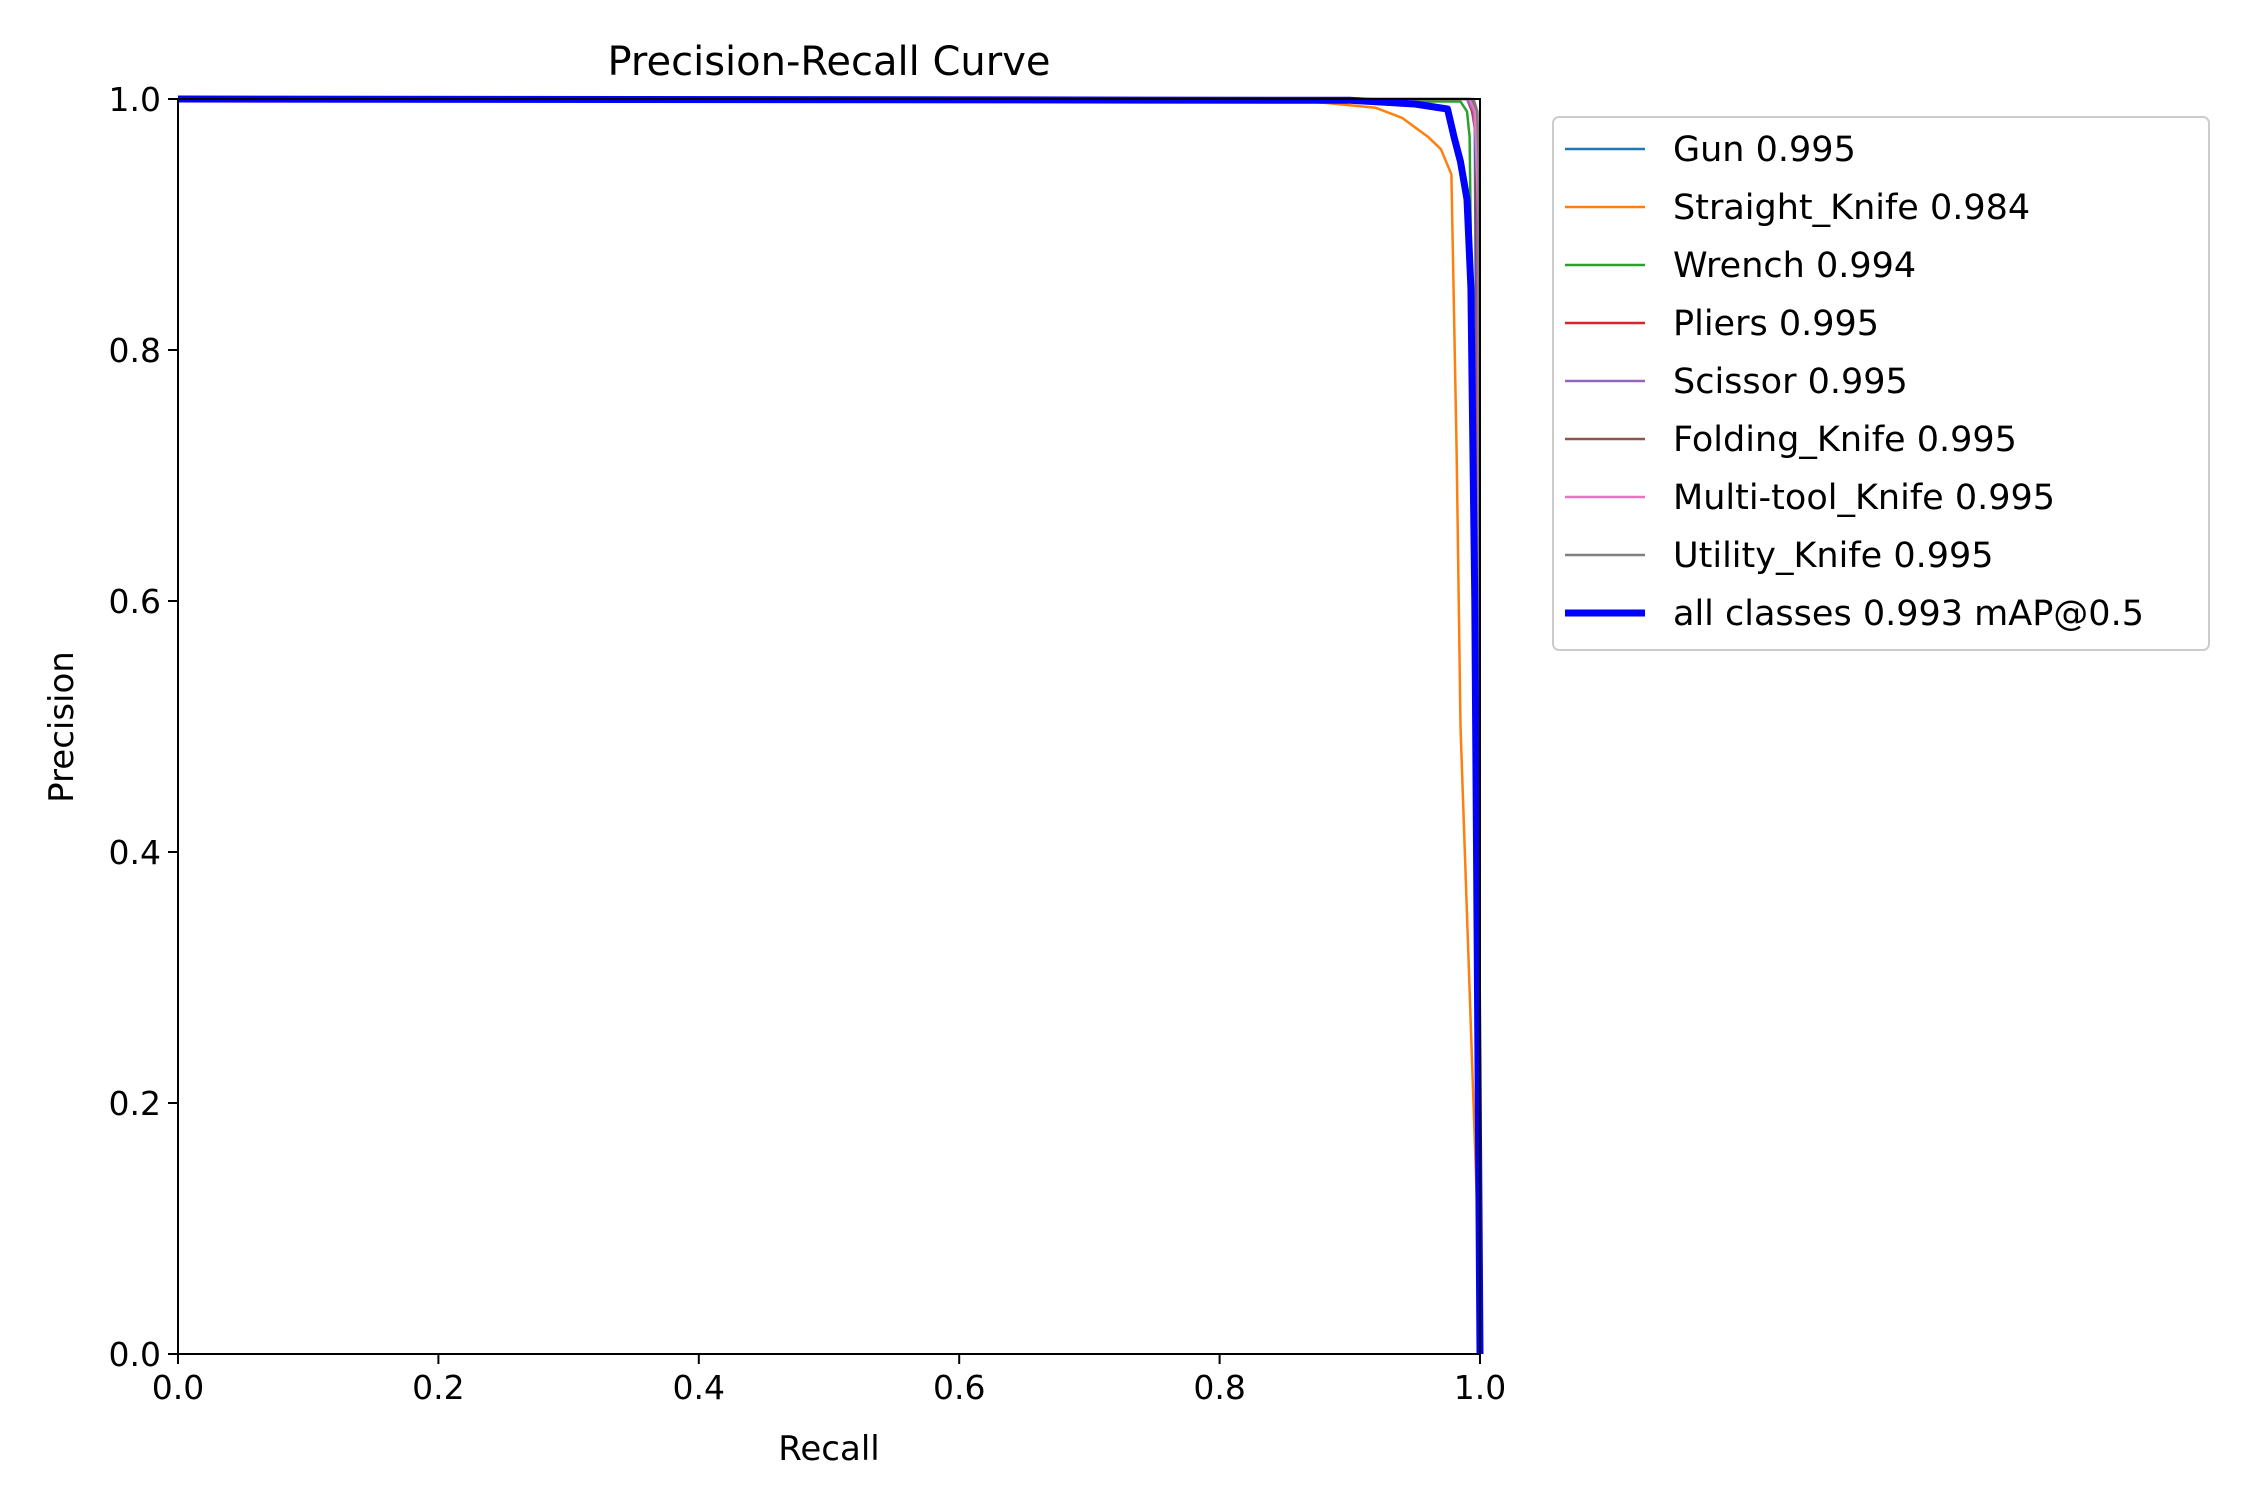  What do you see at coordinates (1735, 382) in the screenshot?
I see `legend-series-name: Scissor` at bounding box center [1735, 382].